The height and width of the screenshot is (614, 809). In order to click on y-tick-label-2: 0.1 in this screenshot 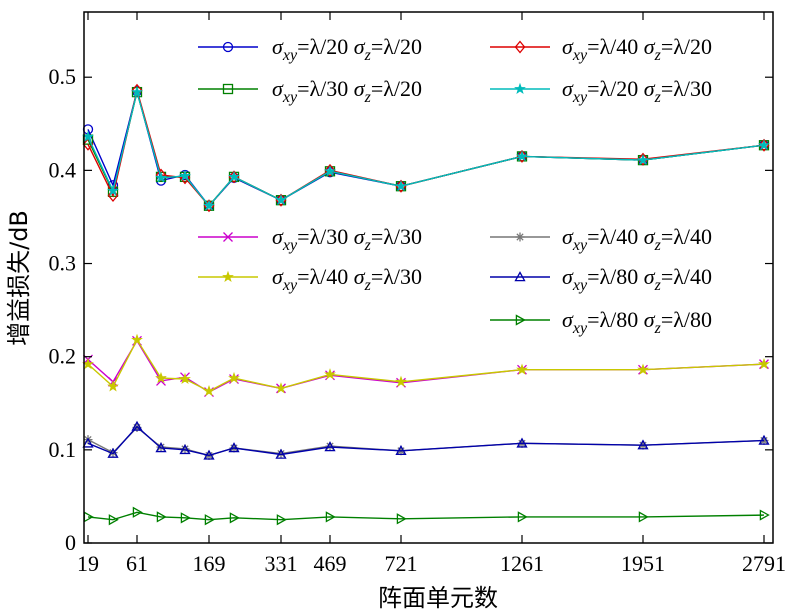, I will do `click(63, 449)`.